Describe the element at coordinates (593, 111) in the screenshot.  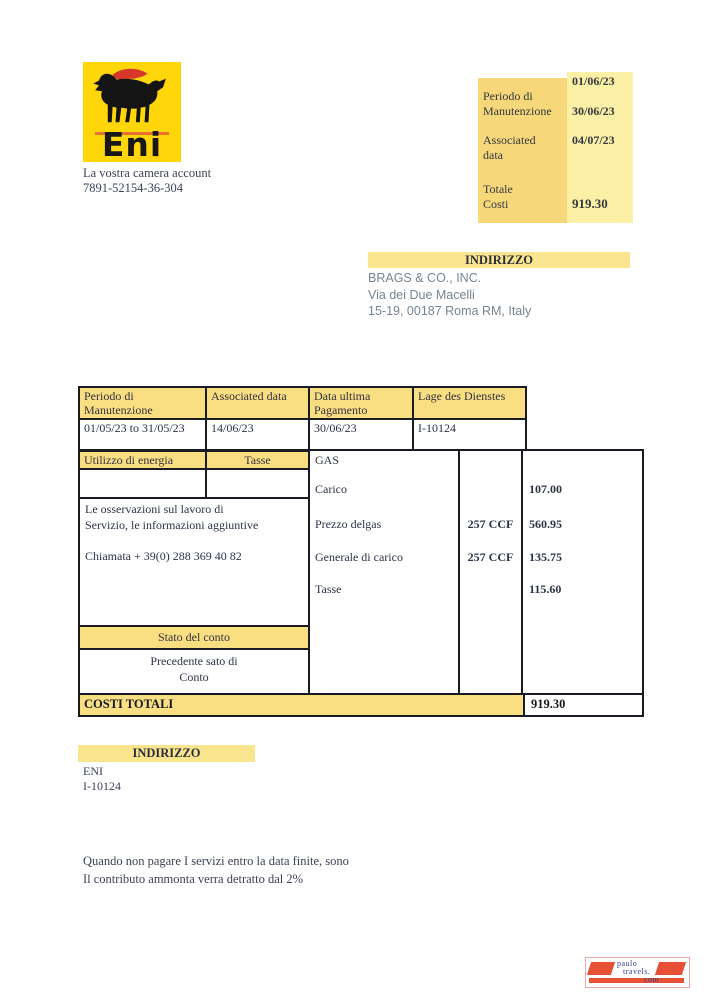
I see `summary-period-to: 30/06/23` at that location.